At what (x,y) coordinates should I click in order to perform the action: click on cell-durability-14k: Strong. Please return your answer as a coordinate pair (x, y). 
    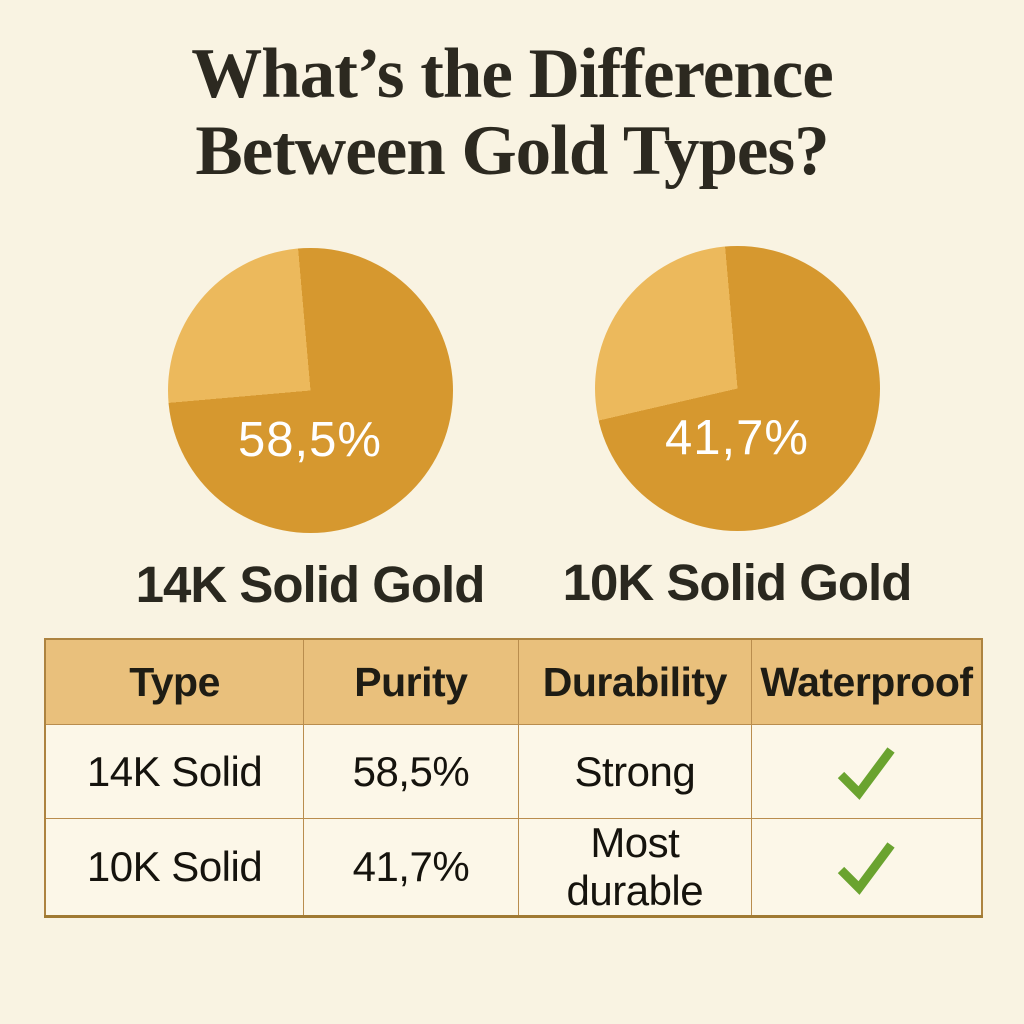
    Looking at the image, I should click on (634, 771).